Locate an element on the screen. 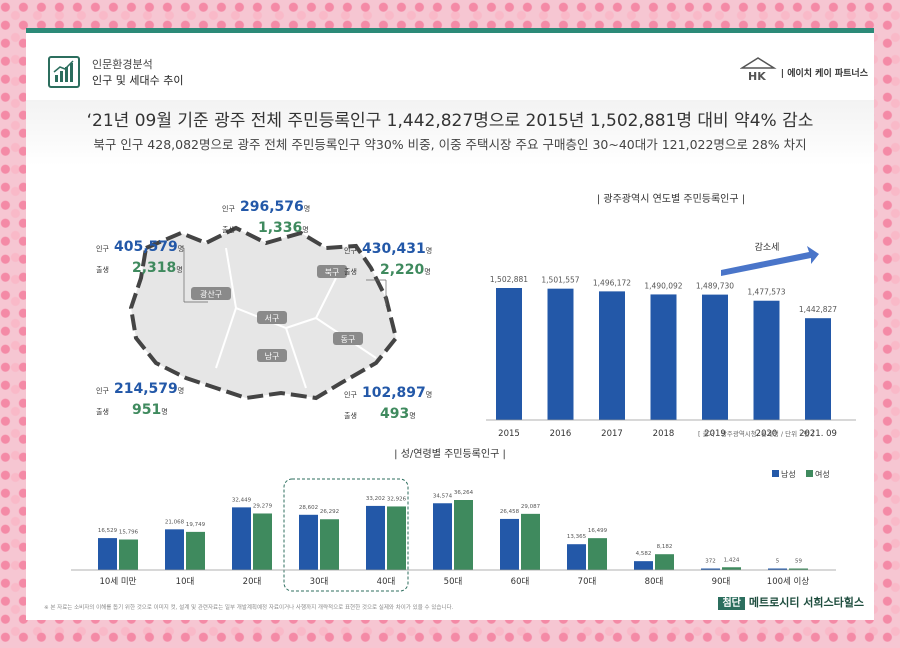 The width and height of the screenshot is (900, 648). chart2-value-label: 4,582 is located at coordinates (644, 554).